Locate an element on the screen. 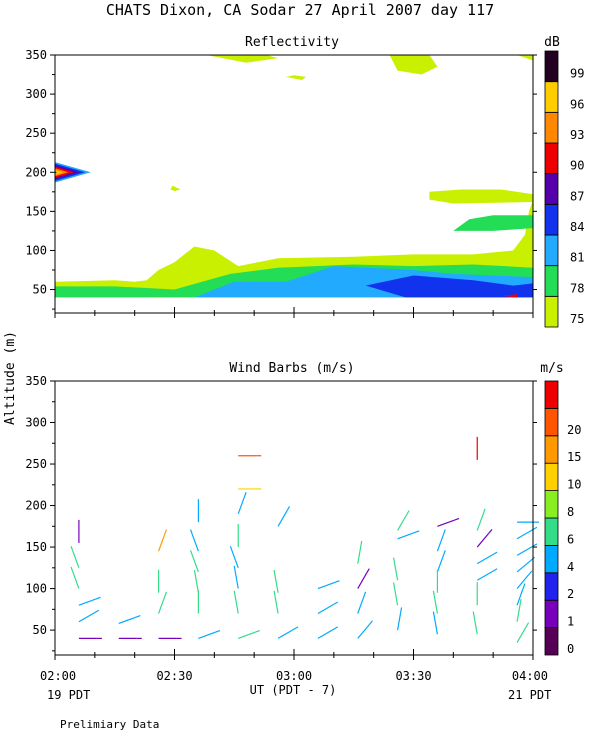 Image resolution: width=600 pixels, height=754 pixels. y-axis-title: Altitude (m) is located at coordinates (10, 378).